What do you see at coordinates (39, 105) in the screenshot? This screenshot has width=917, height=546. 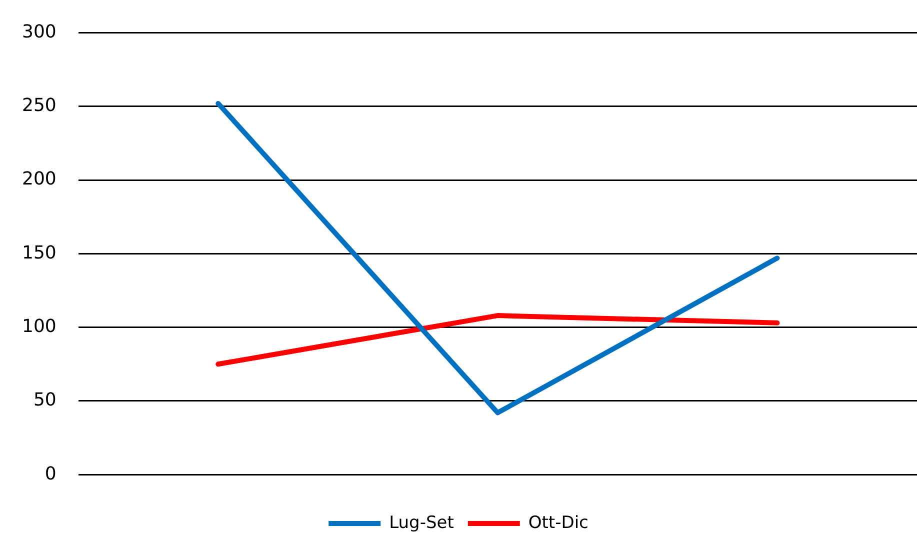 I see `y-tick-label: 250` at bounding box center [39, 105].